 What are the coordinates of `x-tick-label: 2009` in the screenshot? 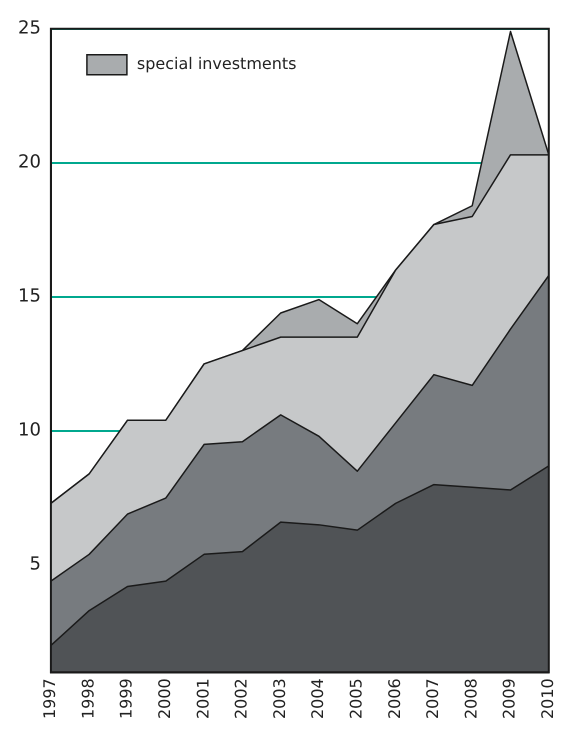 It's located at (509, 698).